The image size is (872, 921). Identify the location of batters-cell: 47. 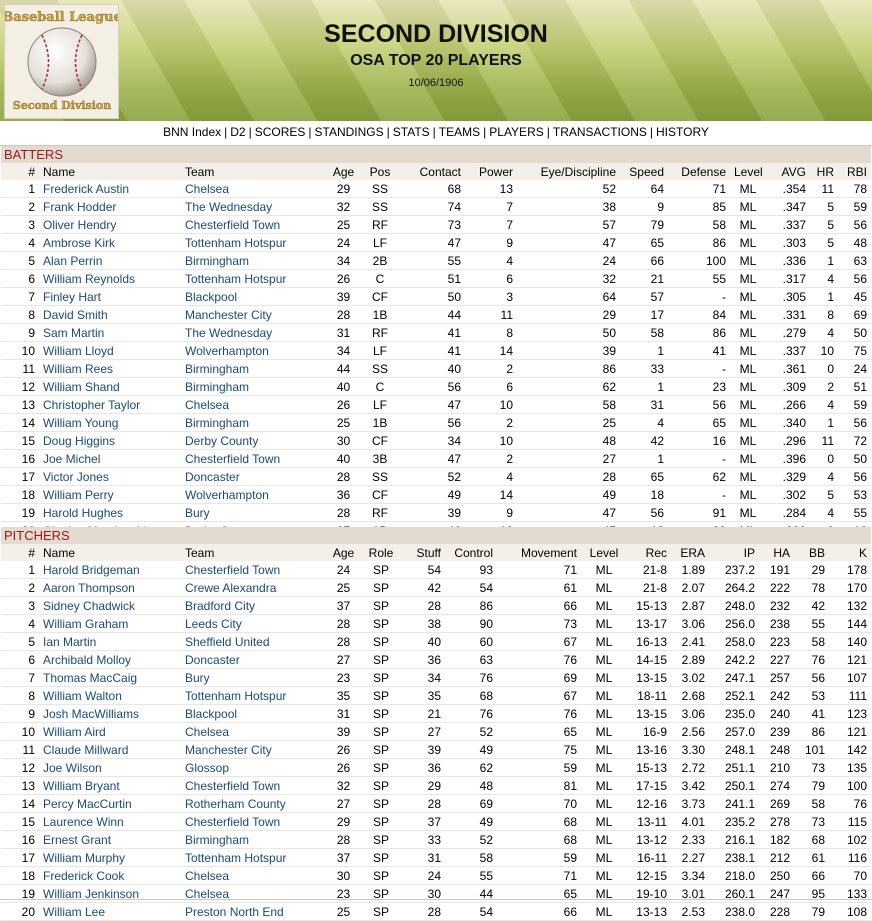
(568, 242).